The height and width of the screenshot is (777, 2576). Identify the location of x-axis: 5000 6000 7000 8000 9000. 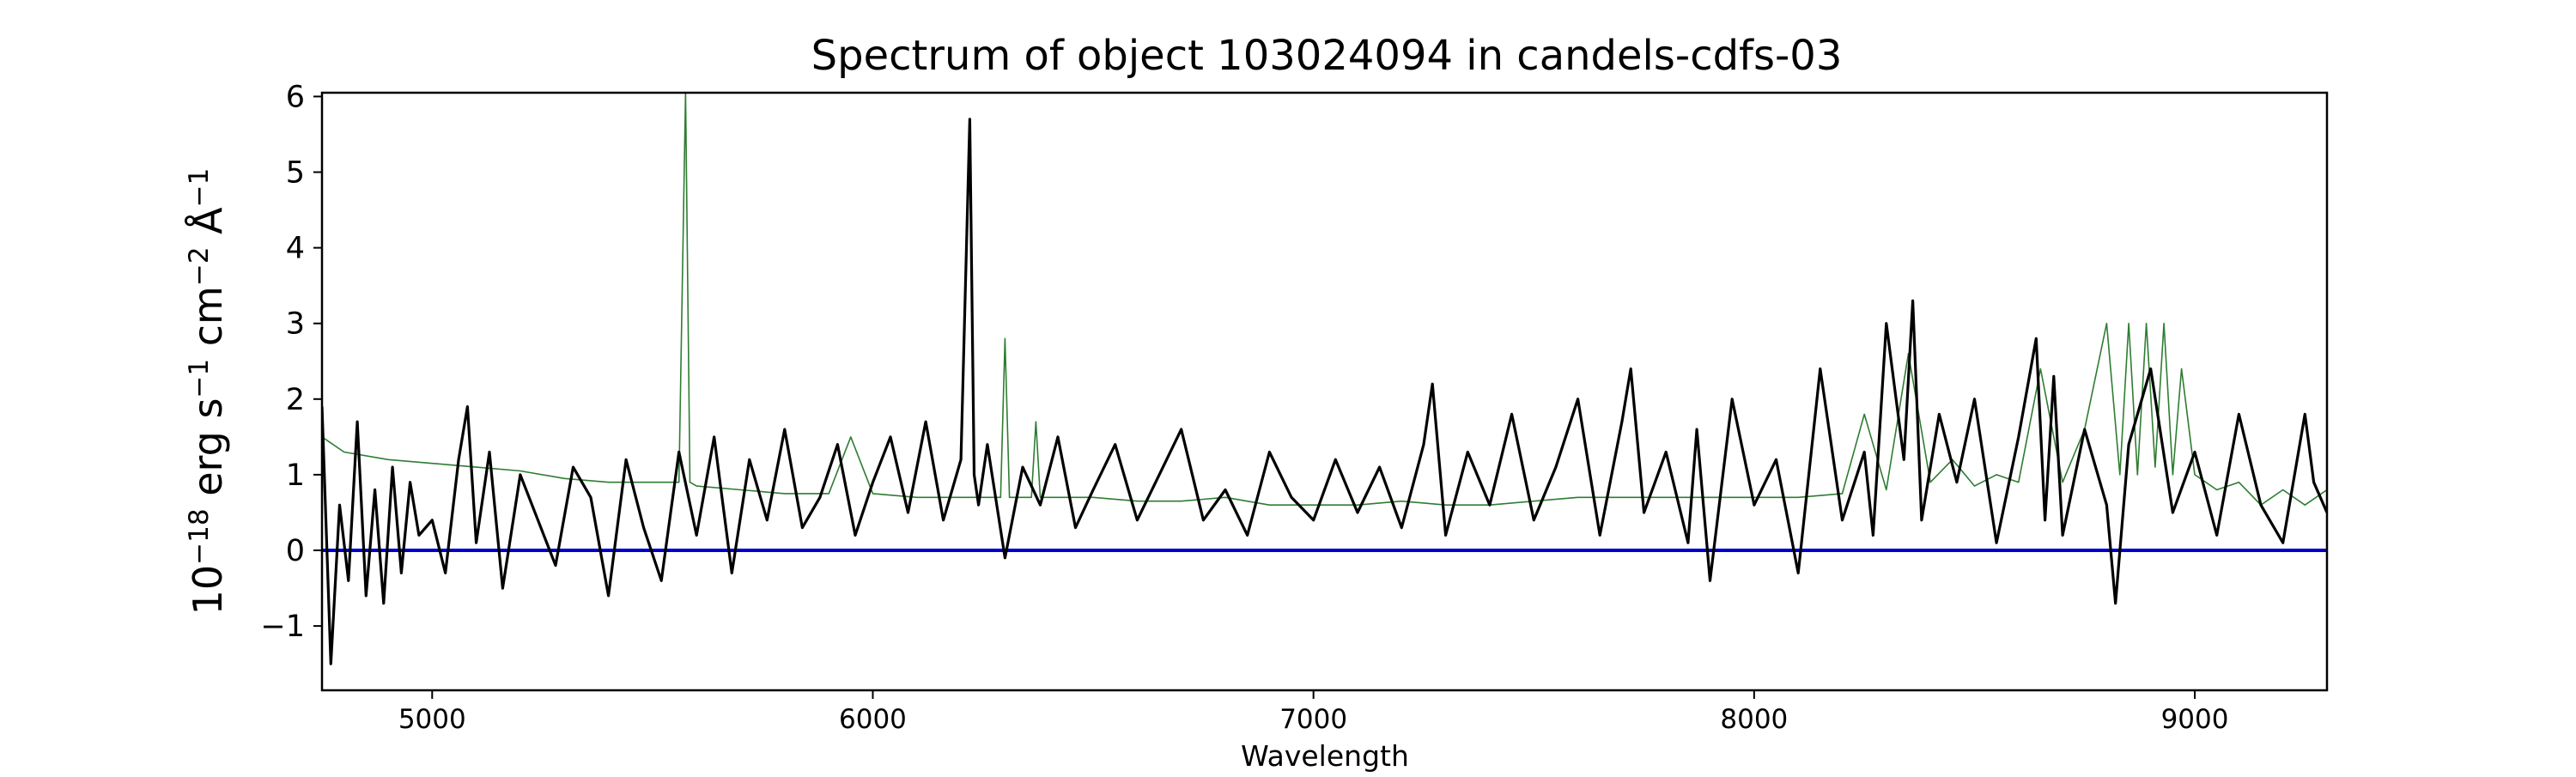
(1313, 712).